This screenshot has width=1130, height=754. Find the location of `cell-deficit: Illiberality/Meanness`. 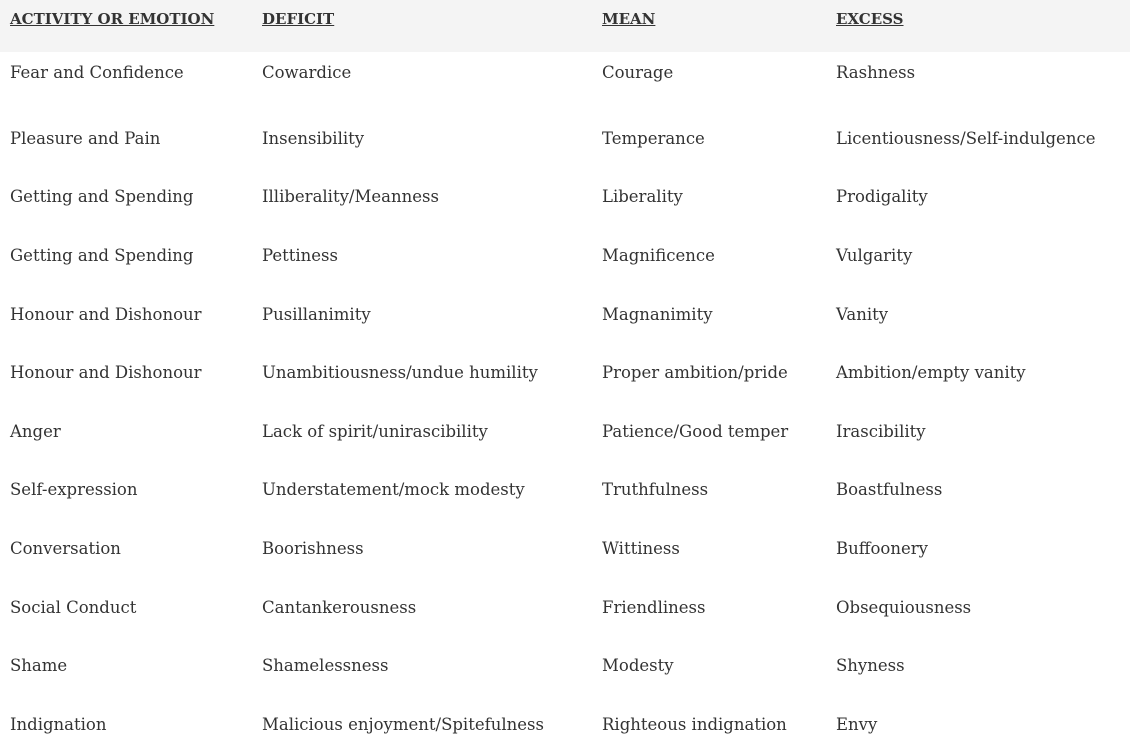

cell-deficit: Illiberality/Meanness is located at coordinates (350, 197).